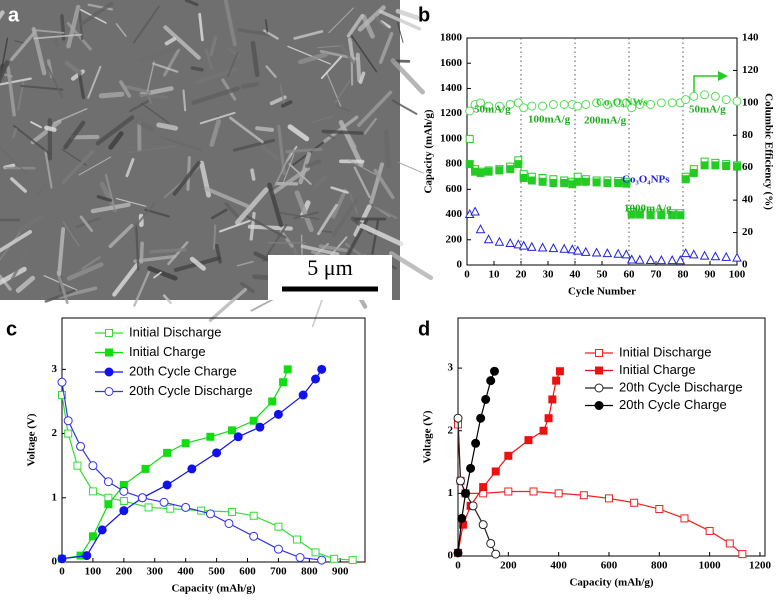 This screenshot has height=607, width=778. I want to click on y2-tick-label: 120, so click(750, 70).